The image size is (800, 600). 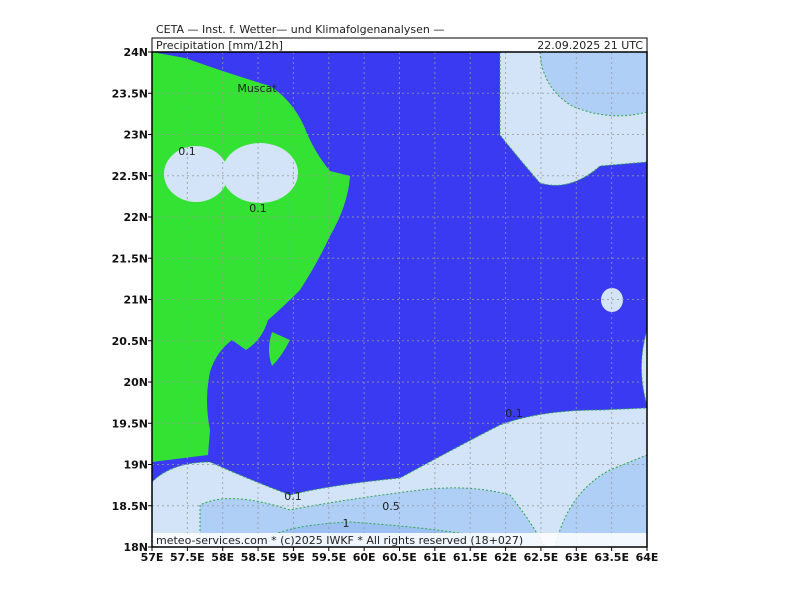 I want to click on lon-tick-label: 59.5E, so click(x=328, y=557).